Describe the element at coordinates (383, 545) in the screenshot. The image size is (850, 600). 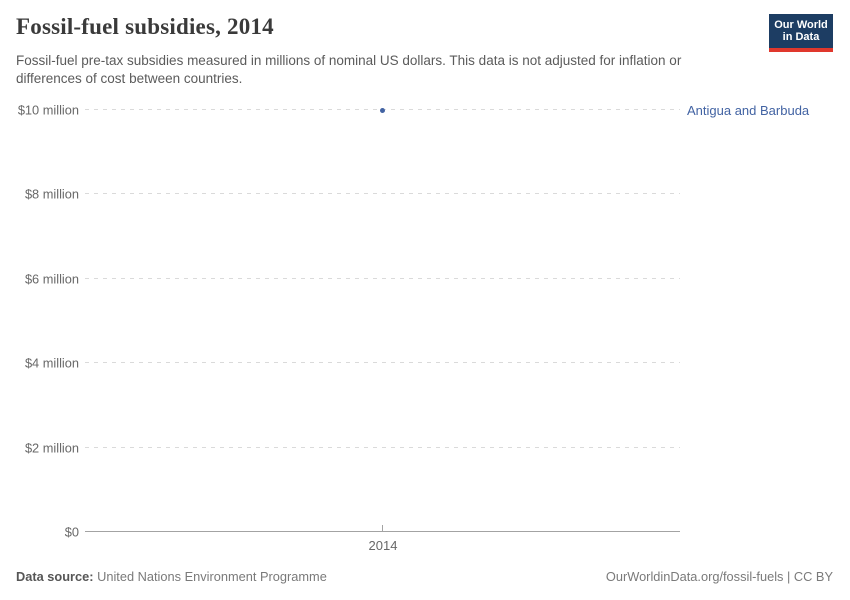
I see `x-tick-label: 2014` at that location.